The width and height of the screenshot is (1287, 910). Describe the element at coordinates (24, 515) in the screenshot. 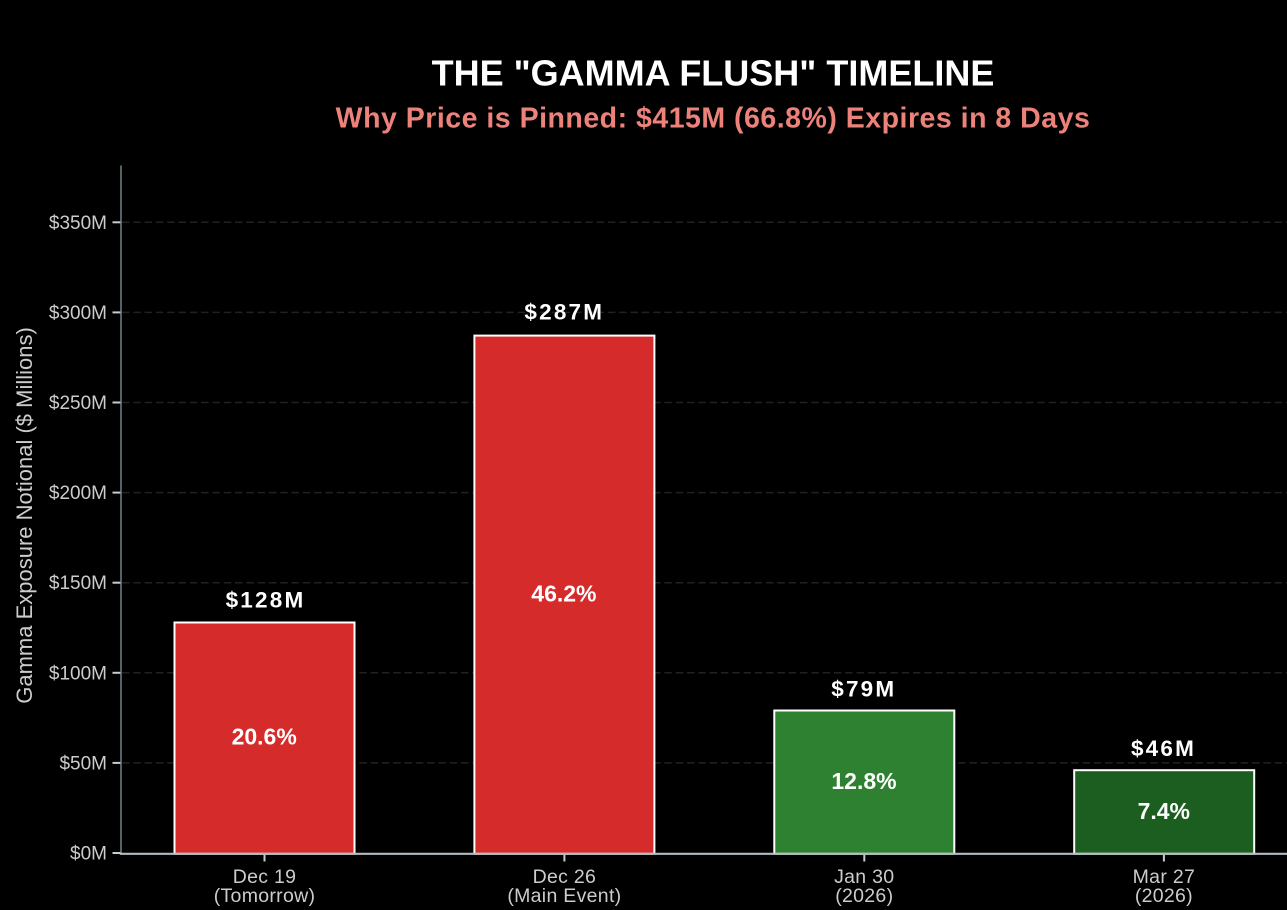

I see `svg-text:Gamma Exposure Notional ($ Mil: Gamma Exposure Notional ($ Millions)` at that location.